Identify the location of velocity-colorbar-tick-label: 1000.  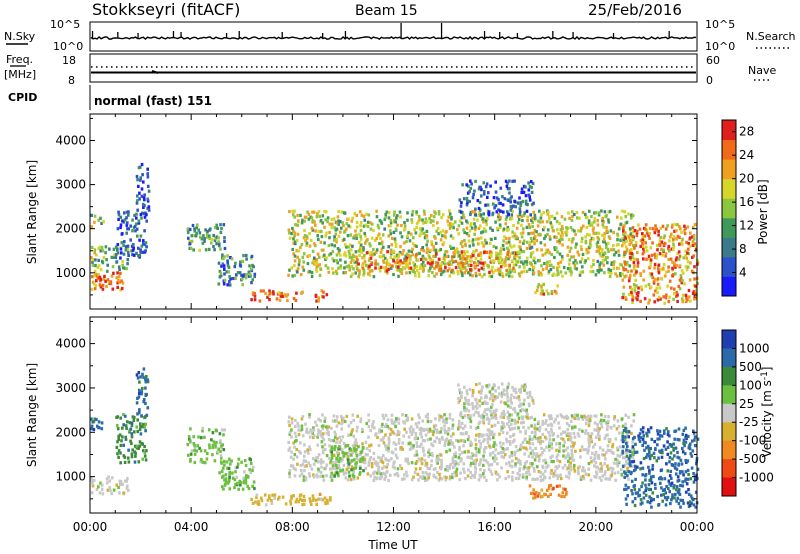
(754, 348).